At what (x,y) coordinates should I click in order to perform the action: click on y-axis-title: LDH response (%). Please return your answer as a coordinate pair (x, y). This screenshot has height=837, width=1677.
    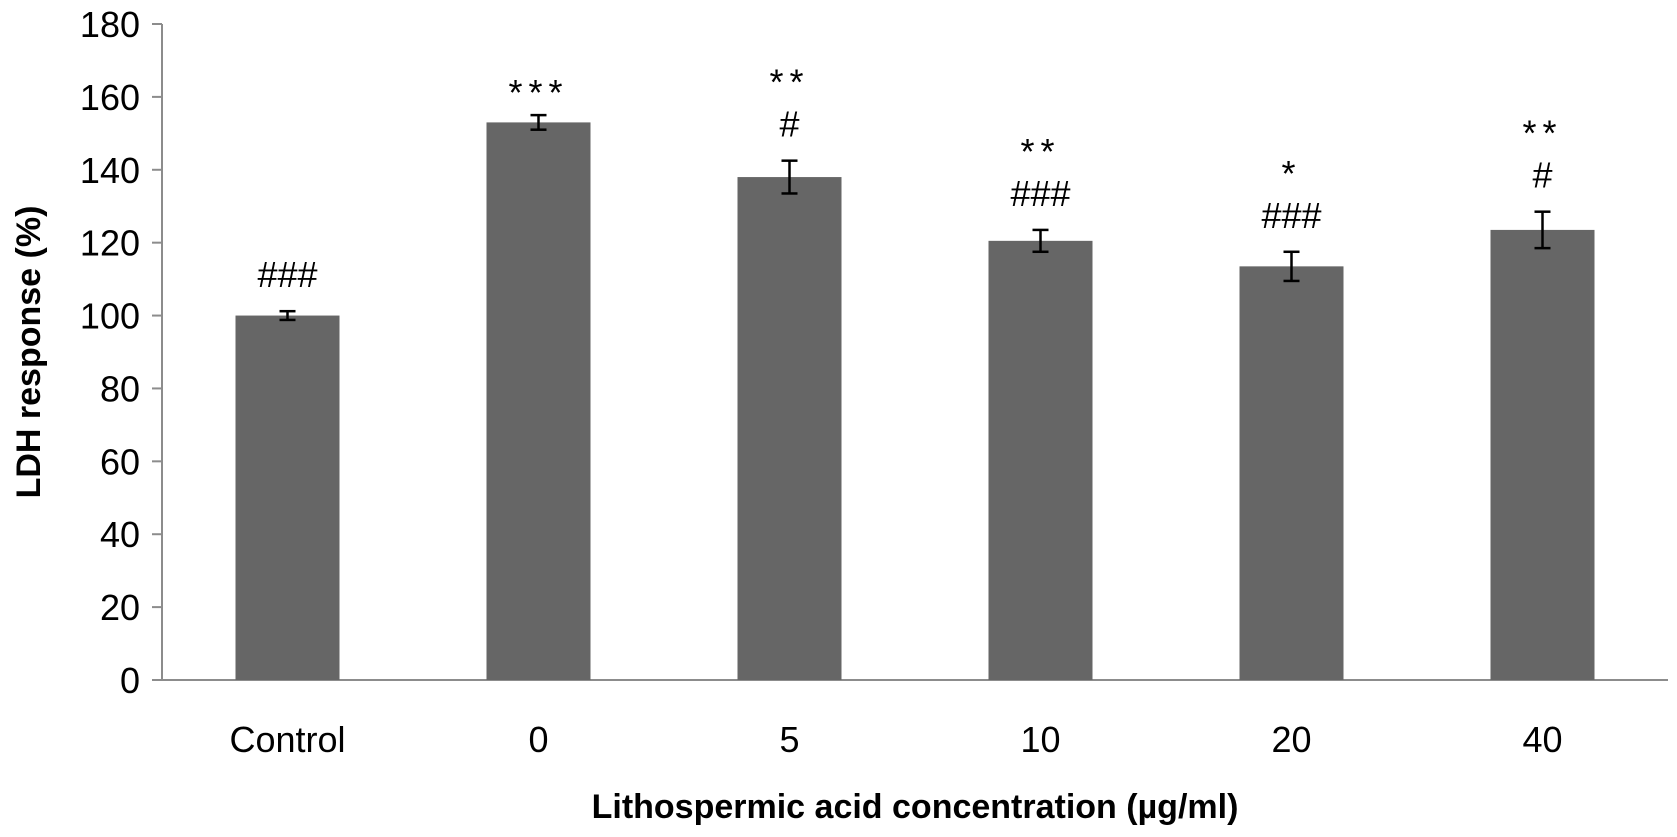
    Looking at the image, I should click on (29, 352).